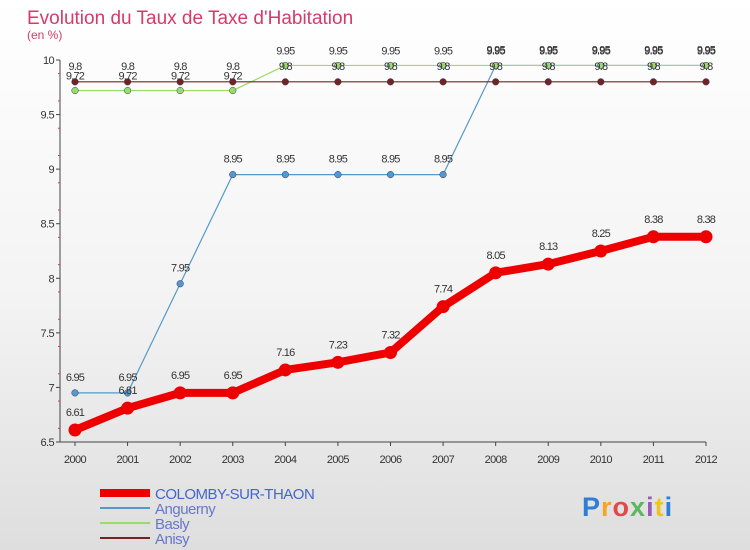 Image resolution: width=750 pixels, height=550 pixels. Describe the element at coordinates (607, 507) in the screenshot. I see `logo-letter: r` at that location.